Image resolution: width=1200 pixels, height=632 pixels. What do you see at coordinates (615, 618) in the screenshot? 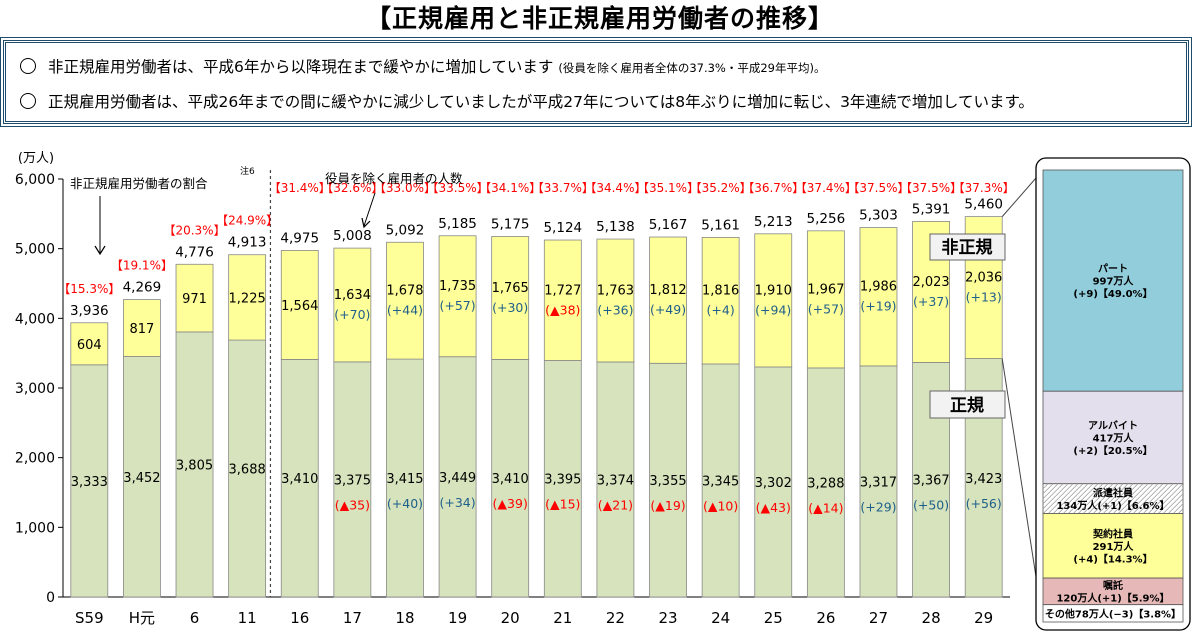
I see `x-tick-label: 22` at bounding box center [615, 618].